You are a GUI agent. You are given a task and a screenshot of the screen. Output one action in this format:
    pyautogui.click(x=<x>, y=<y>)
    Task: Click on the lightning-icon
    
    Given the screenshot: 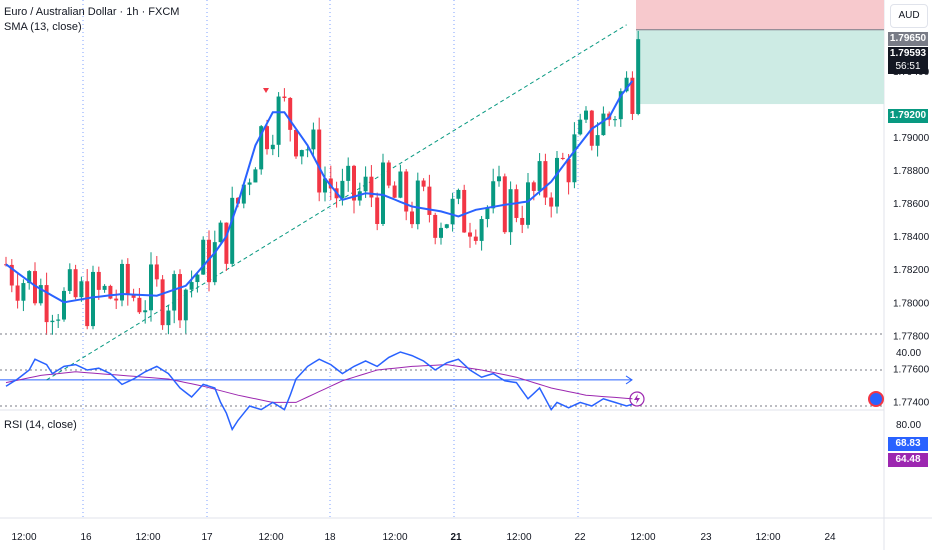 What is the action you would take?
    pyautogui.click(x=637, y=399)
    